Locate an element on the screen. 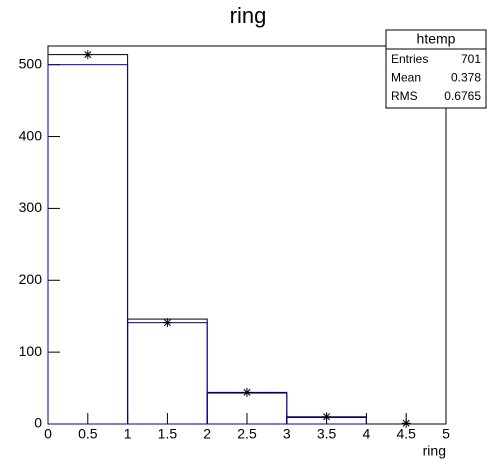 This screenshot has width=496, height=472. stats-value: 0.6765 is located at coordinates (462, 96).